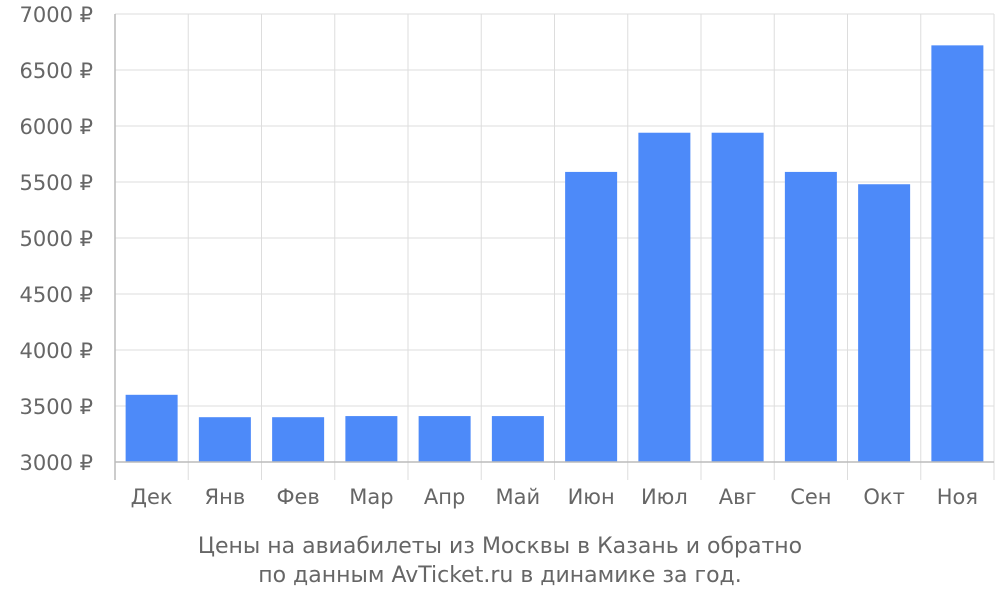 This screenshot has height=600, width=1000. Describe the element at coordinates (500, 575) in the screenshot. I see `chart-caption-line-2: по данным AvTicket.ru в динамике за год.` at that location.